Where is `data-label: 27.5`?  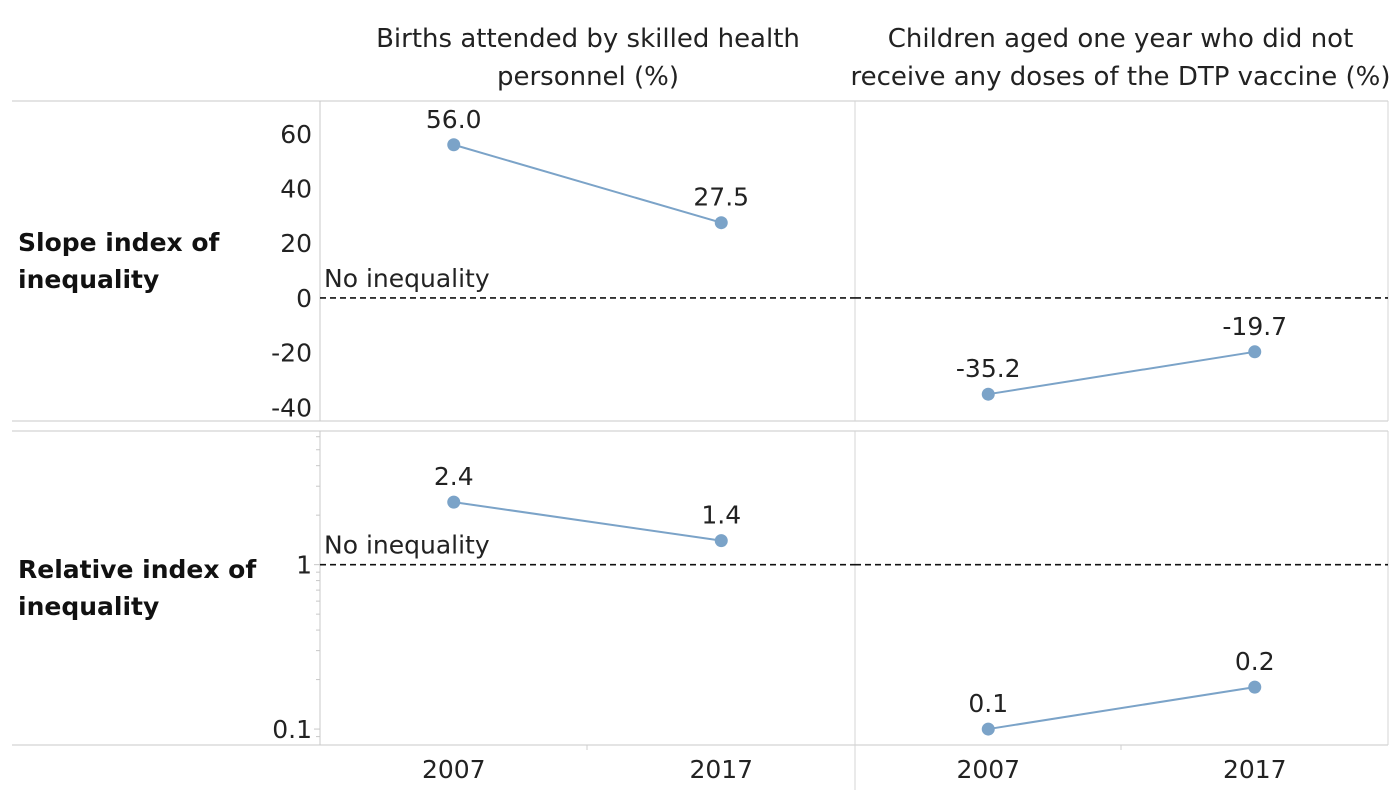
data-label: 27.5 is located at coordinates (721, 197).